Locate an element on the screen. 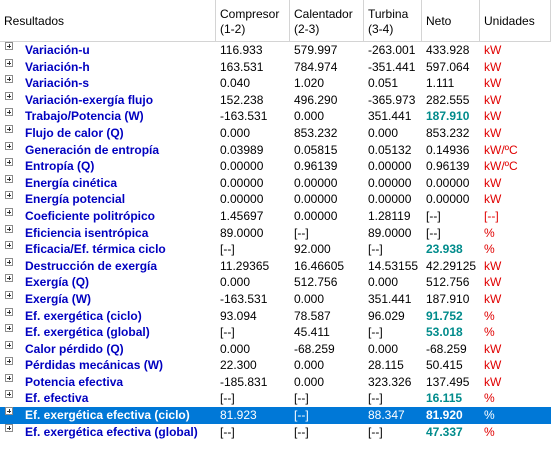 The image size is (551, 459). row-label: Ef. exergética efectiva (global) is located at coordinates (111, 431).